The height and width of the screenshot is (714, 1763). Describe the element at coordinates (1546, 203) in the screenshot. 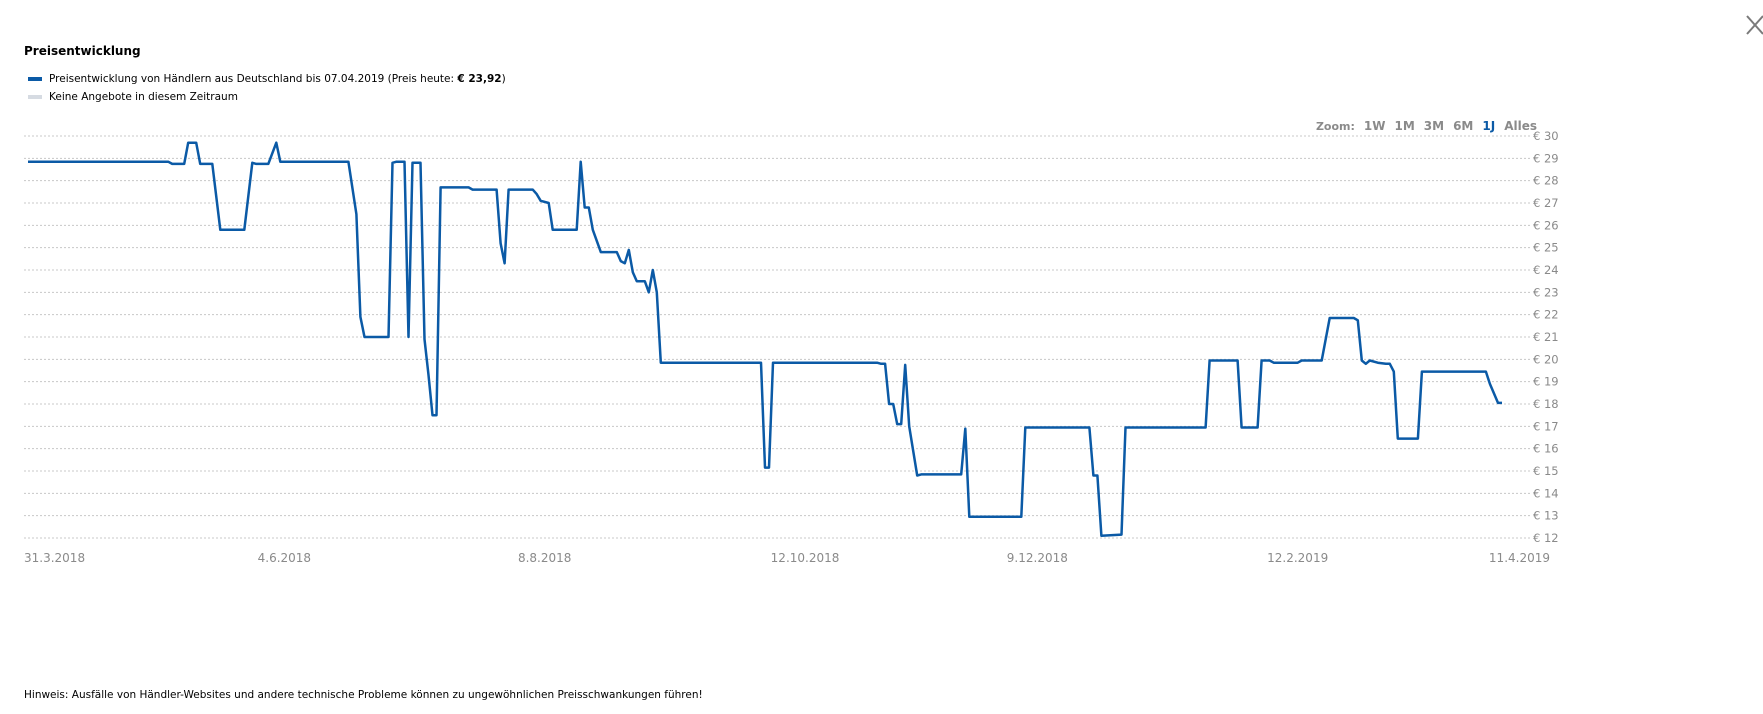

I see `y-tick-label: € 27` at that location.